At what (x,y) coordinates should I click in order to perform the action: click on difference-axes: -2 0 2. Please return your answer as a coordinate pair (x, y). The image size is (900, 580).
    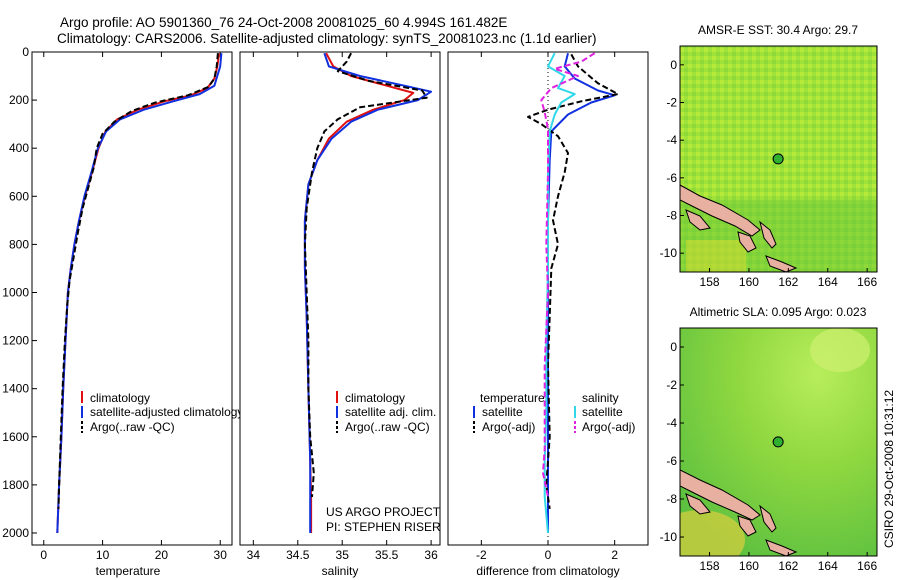
    Looking at the image, I should click on (547, 307).